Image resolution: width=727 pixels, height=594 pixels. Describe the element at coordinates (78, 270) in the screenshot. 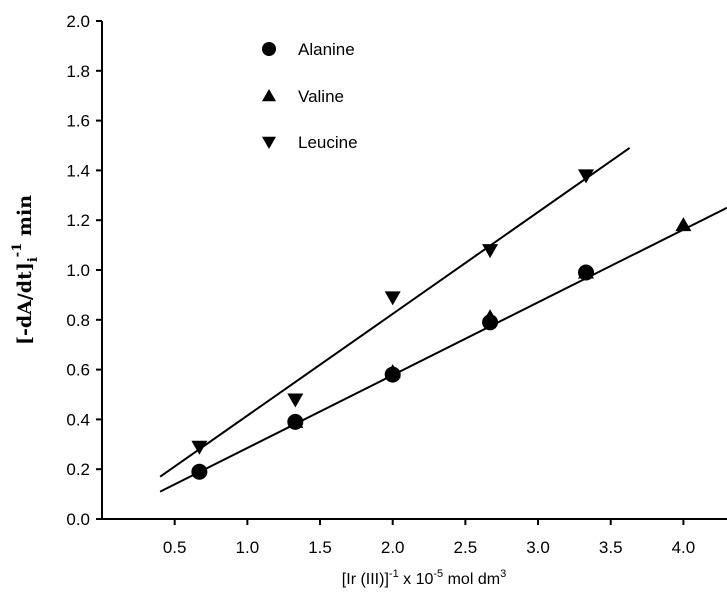

I see `y-tick-label: 1.0` at that location.